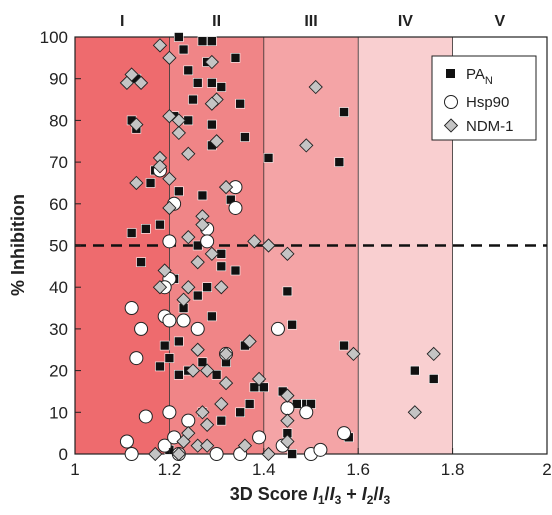  What do you see at coordinates (58, 412) in the screenshot?
I see `y-tick-label-1: 10` at bounding box center [58, 412].